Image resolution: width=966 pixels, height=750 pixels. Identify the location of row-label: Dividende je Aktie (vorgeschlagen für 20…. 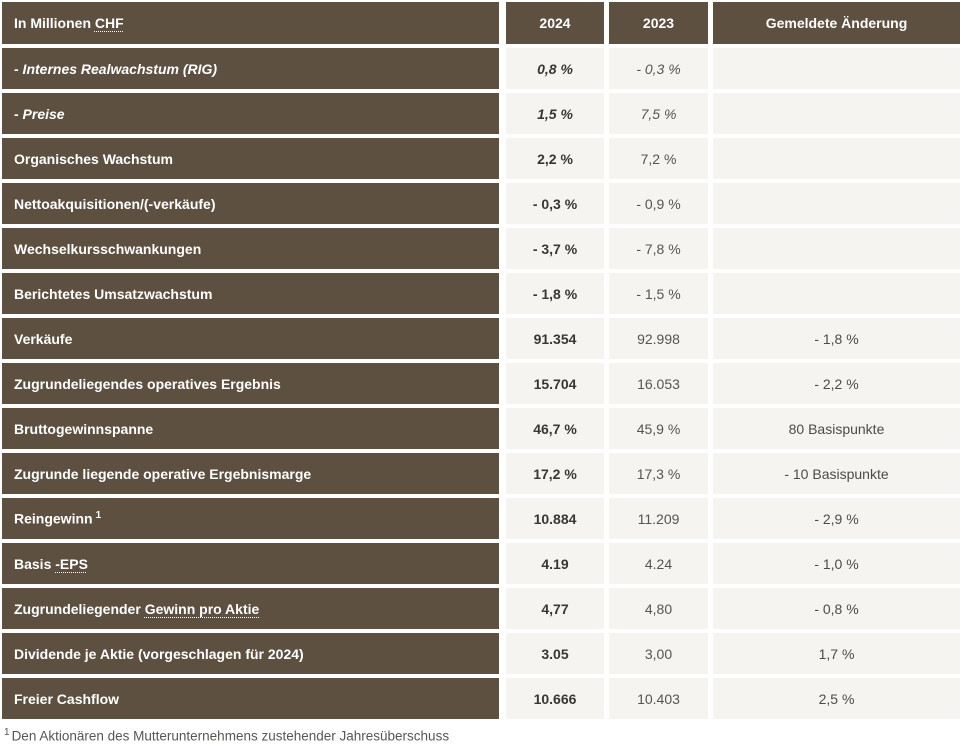
(254, 655).